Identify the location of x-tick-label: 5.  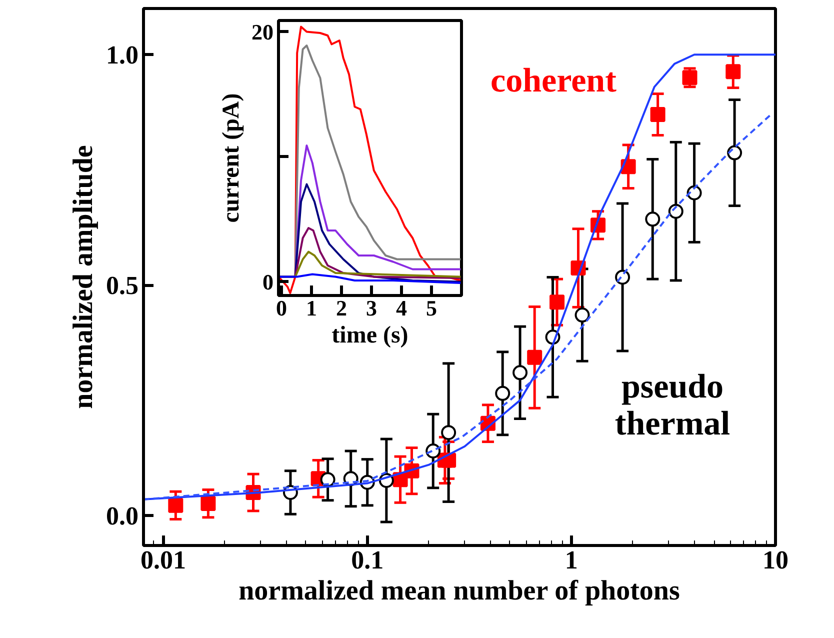
(431, 308).